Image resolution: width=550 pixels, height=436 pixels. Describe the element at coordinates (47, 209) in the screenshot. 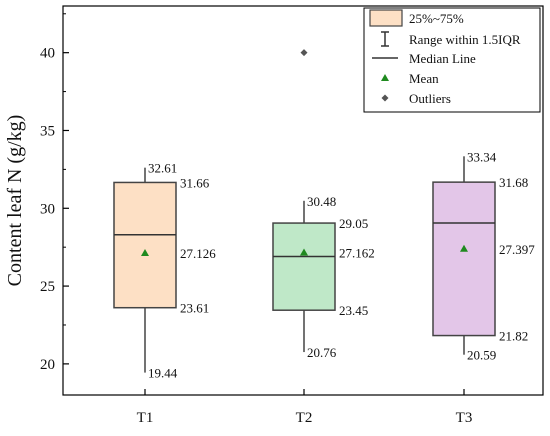

I see `y-tick-label: 30` at that location.